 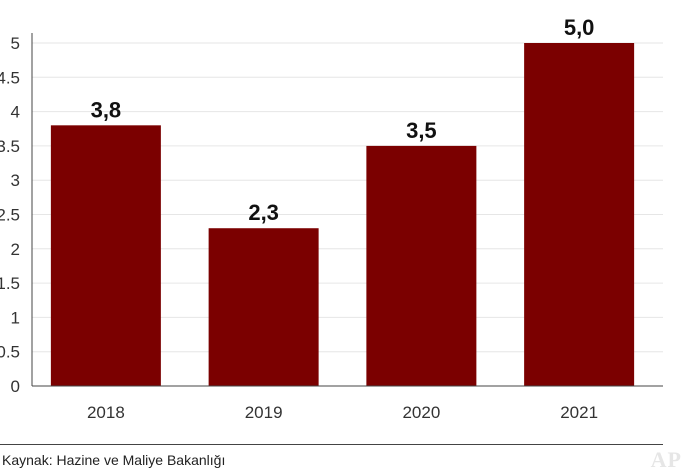 What do you see at coordinates (105, 255) in the screenshot?
I see `bar-2018` at bounding box center [105, 255].